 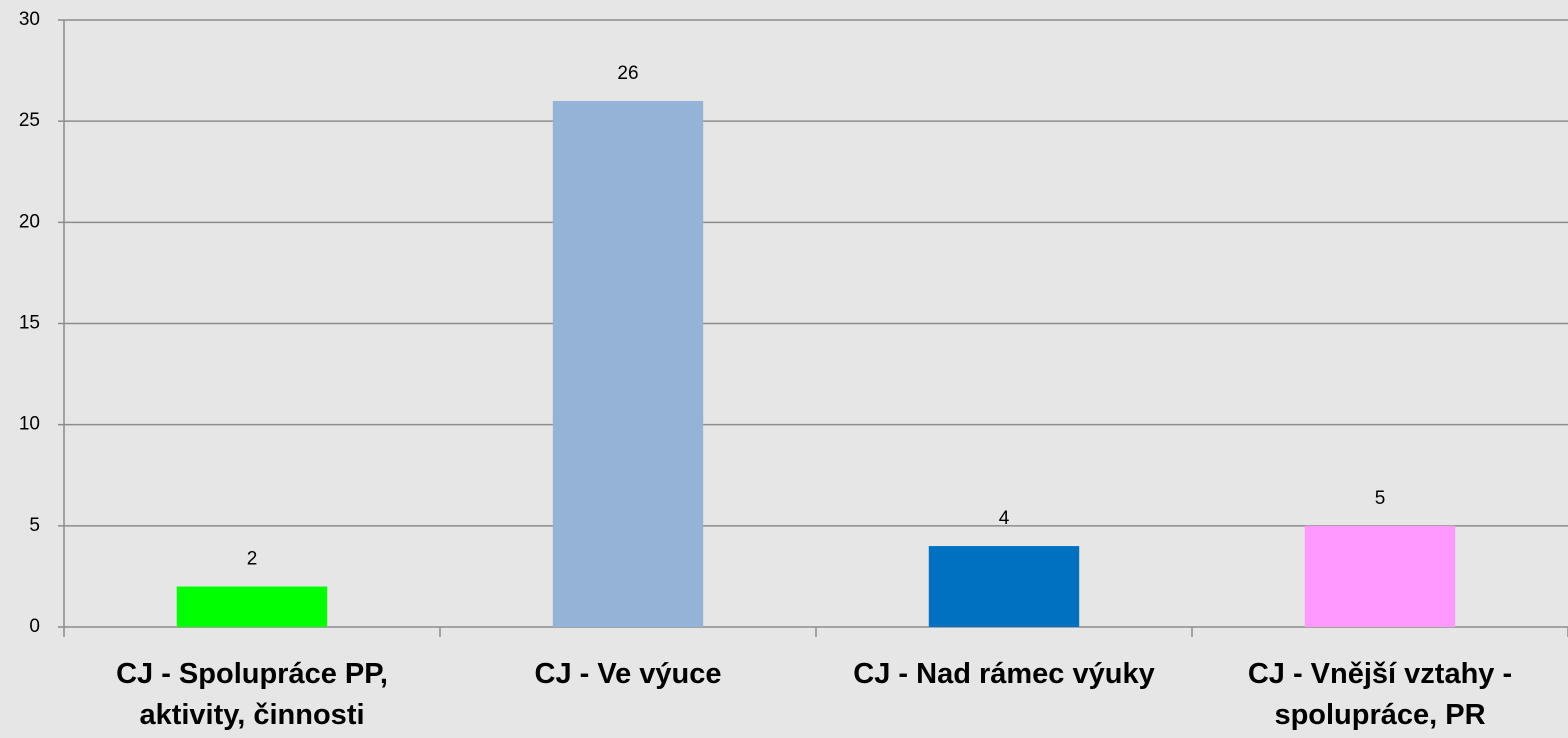 I want to click on y-tick-label: 10, so click(x=29, y=424).